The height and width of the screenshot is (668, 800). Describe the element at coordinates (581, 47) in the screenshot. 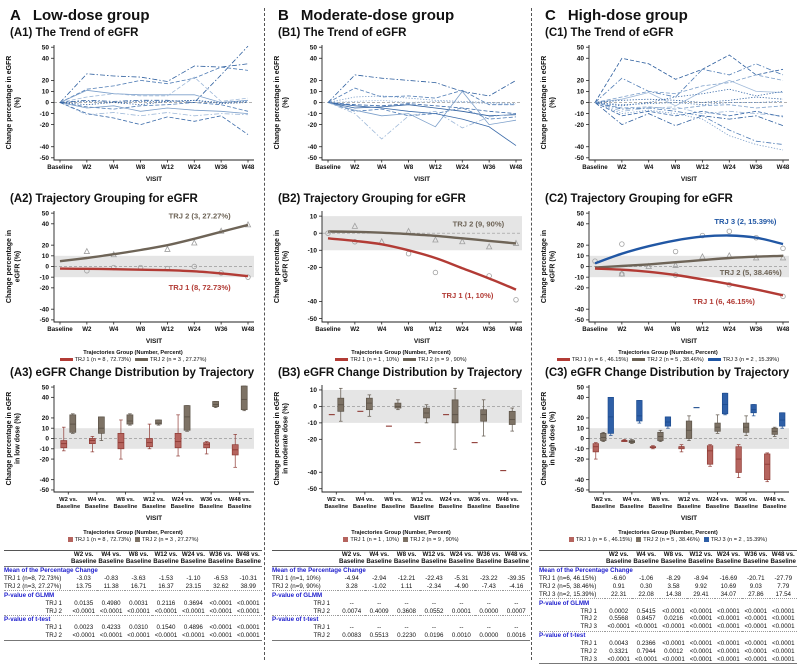

I see `axis-text: 50` at that location.